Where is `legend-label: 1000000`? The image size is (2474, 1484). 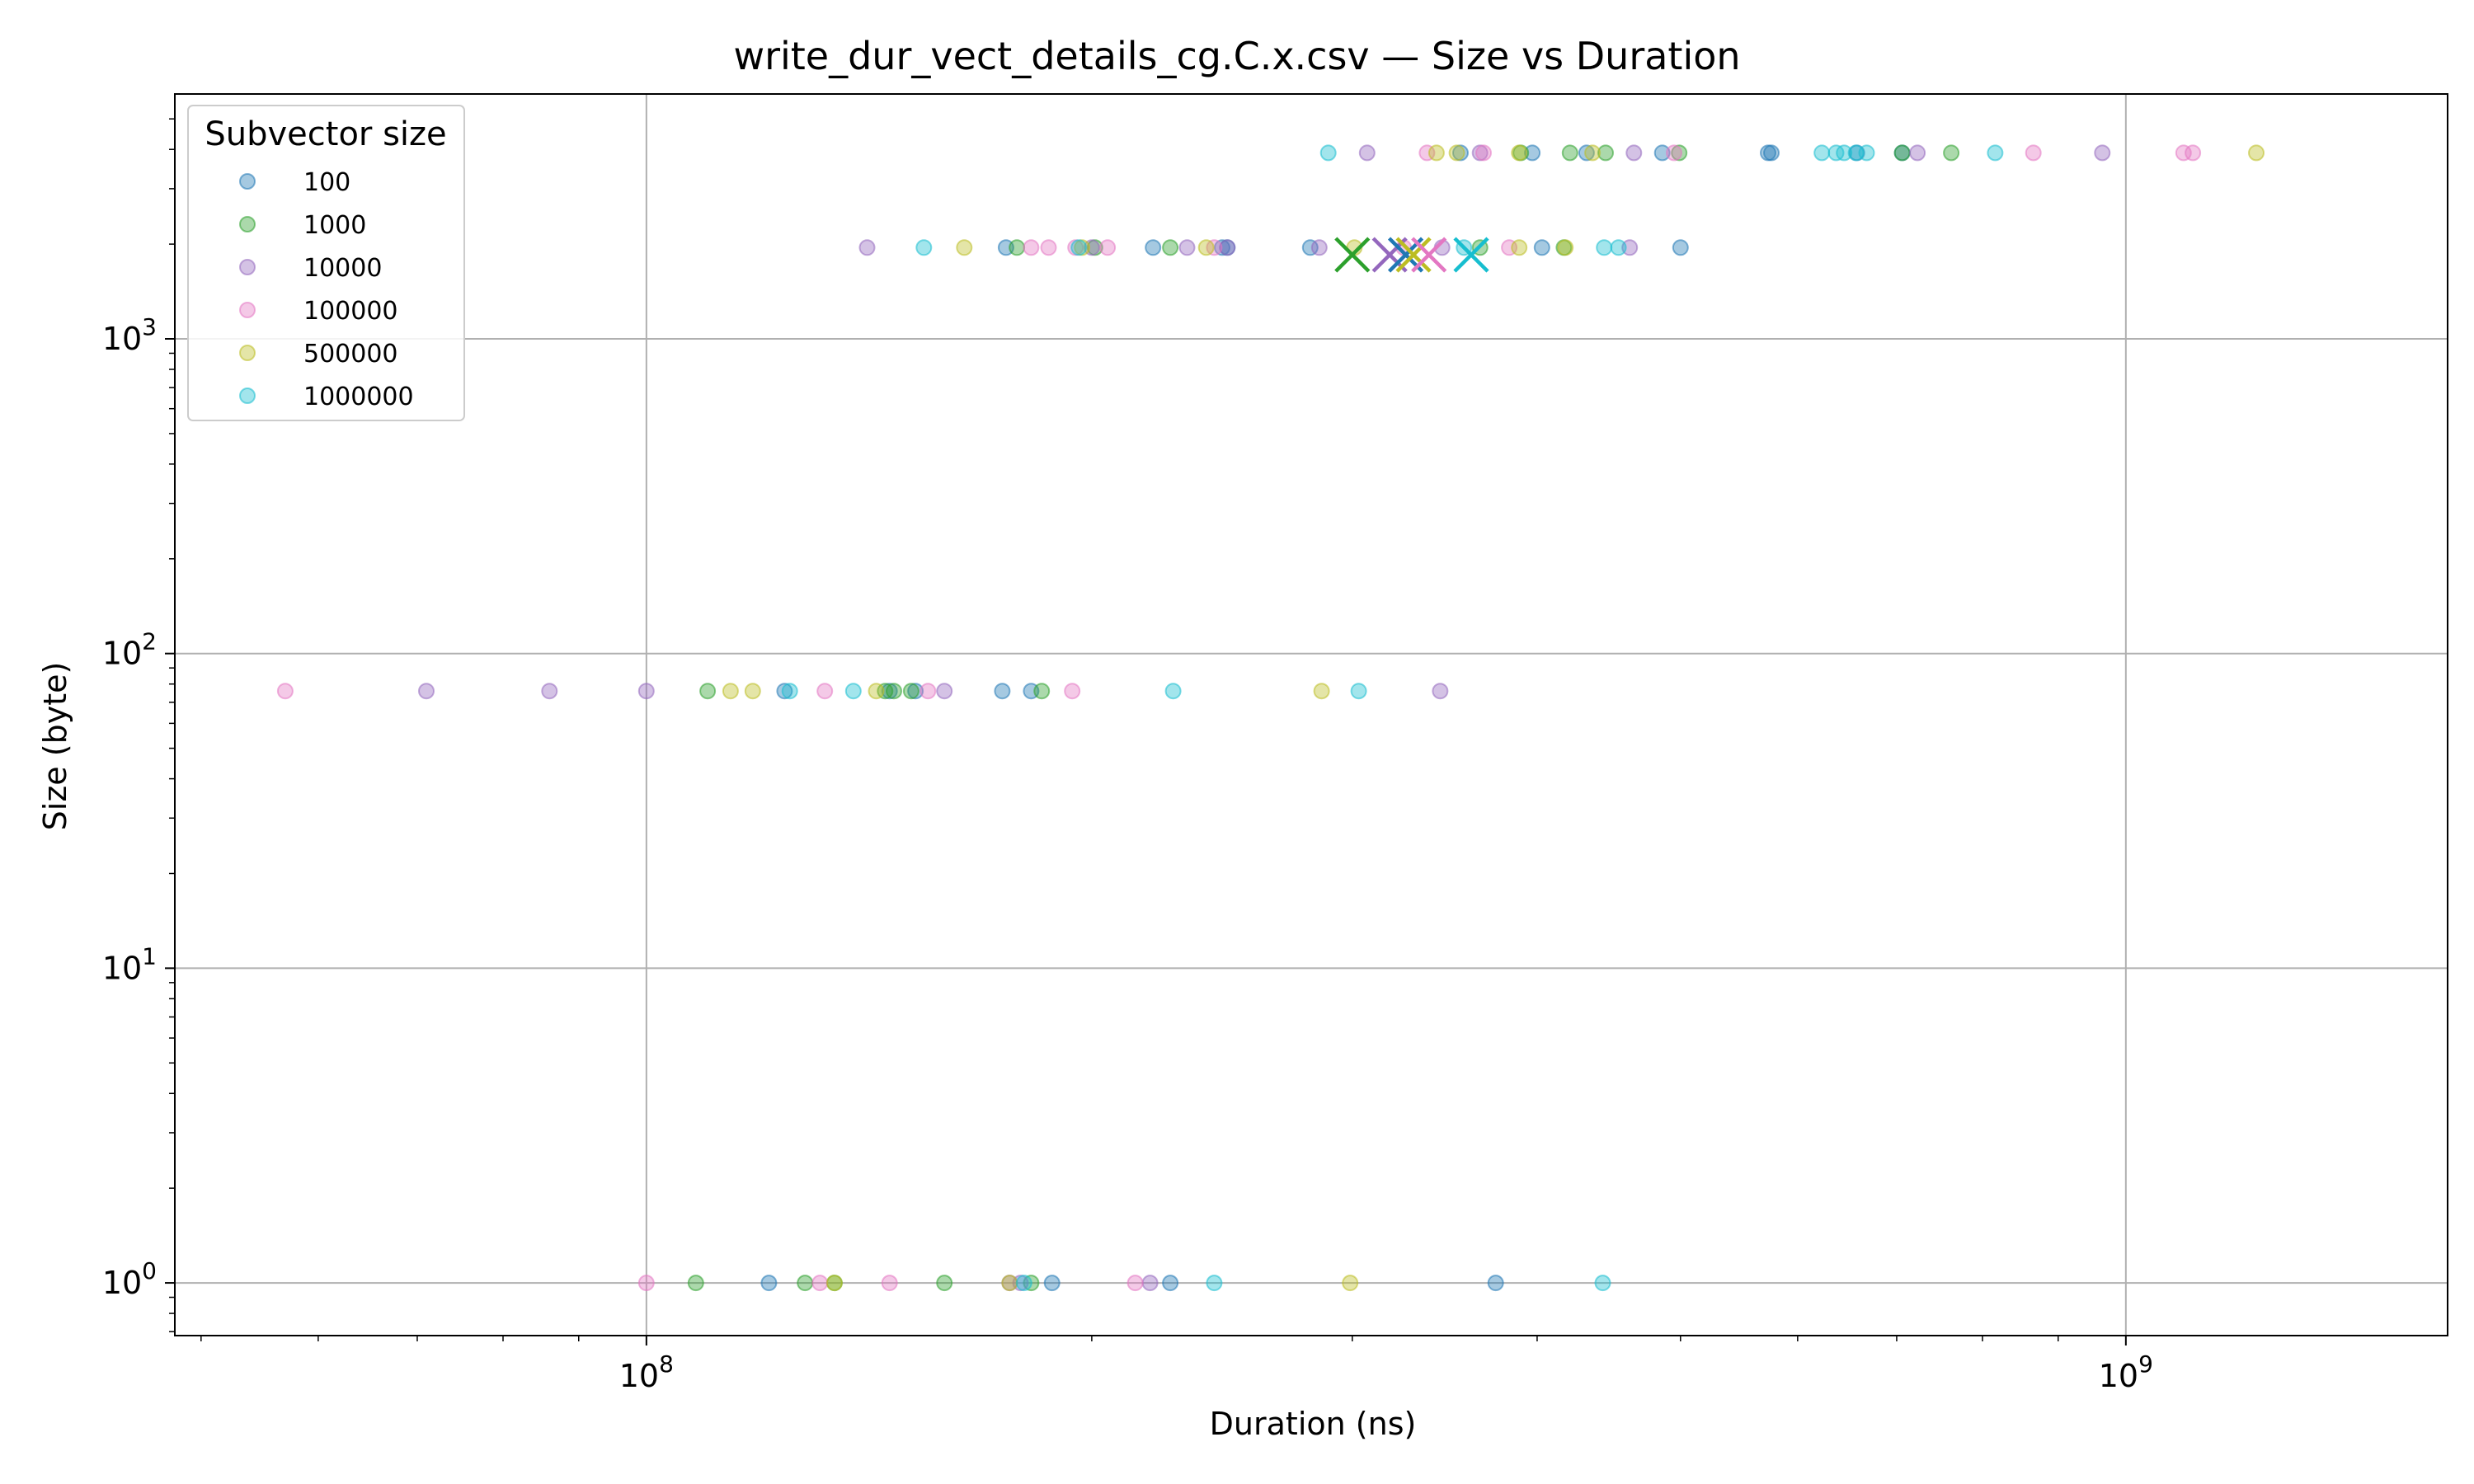 legend-label: 1000000 is located at coordinates (358, 397).